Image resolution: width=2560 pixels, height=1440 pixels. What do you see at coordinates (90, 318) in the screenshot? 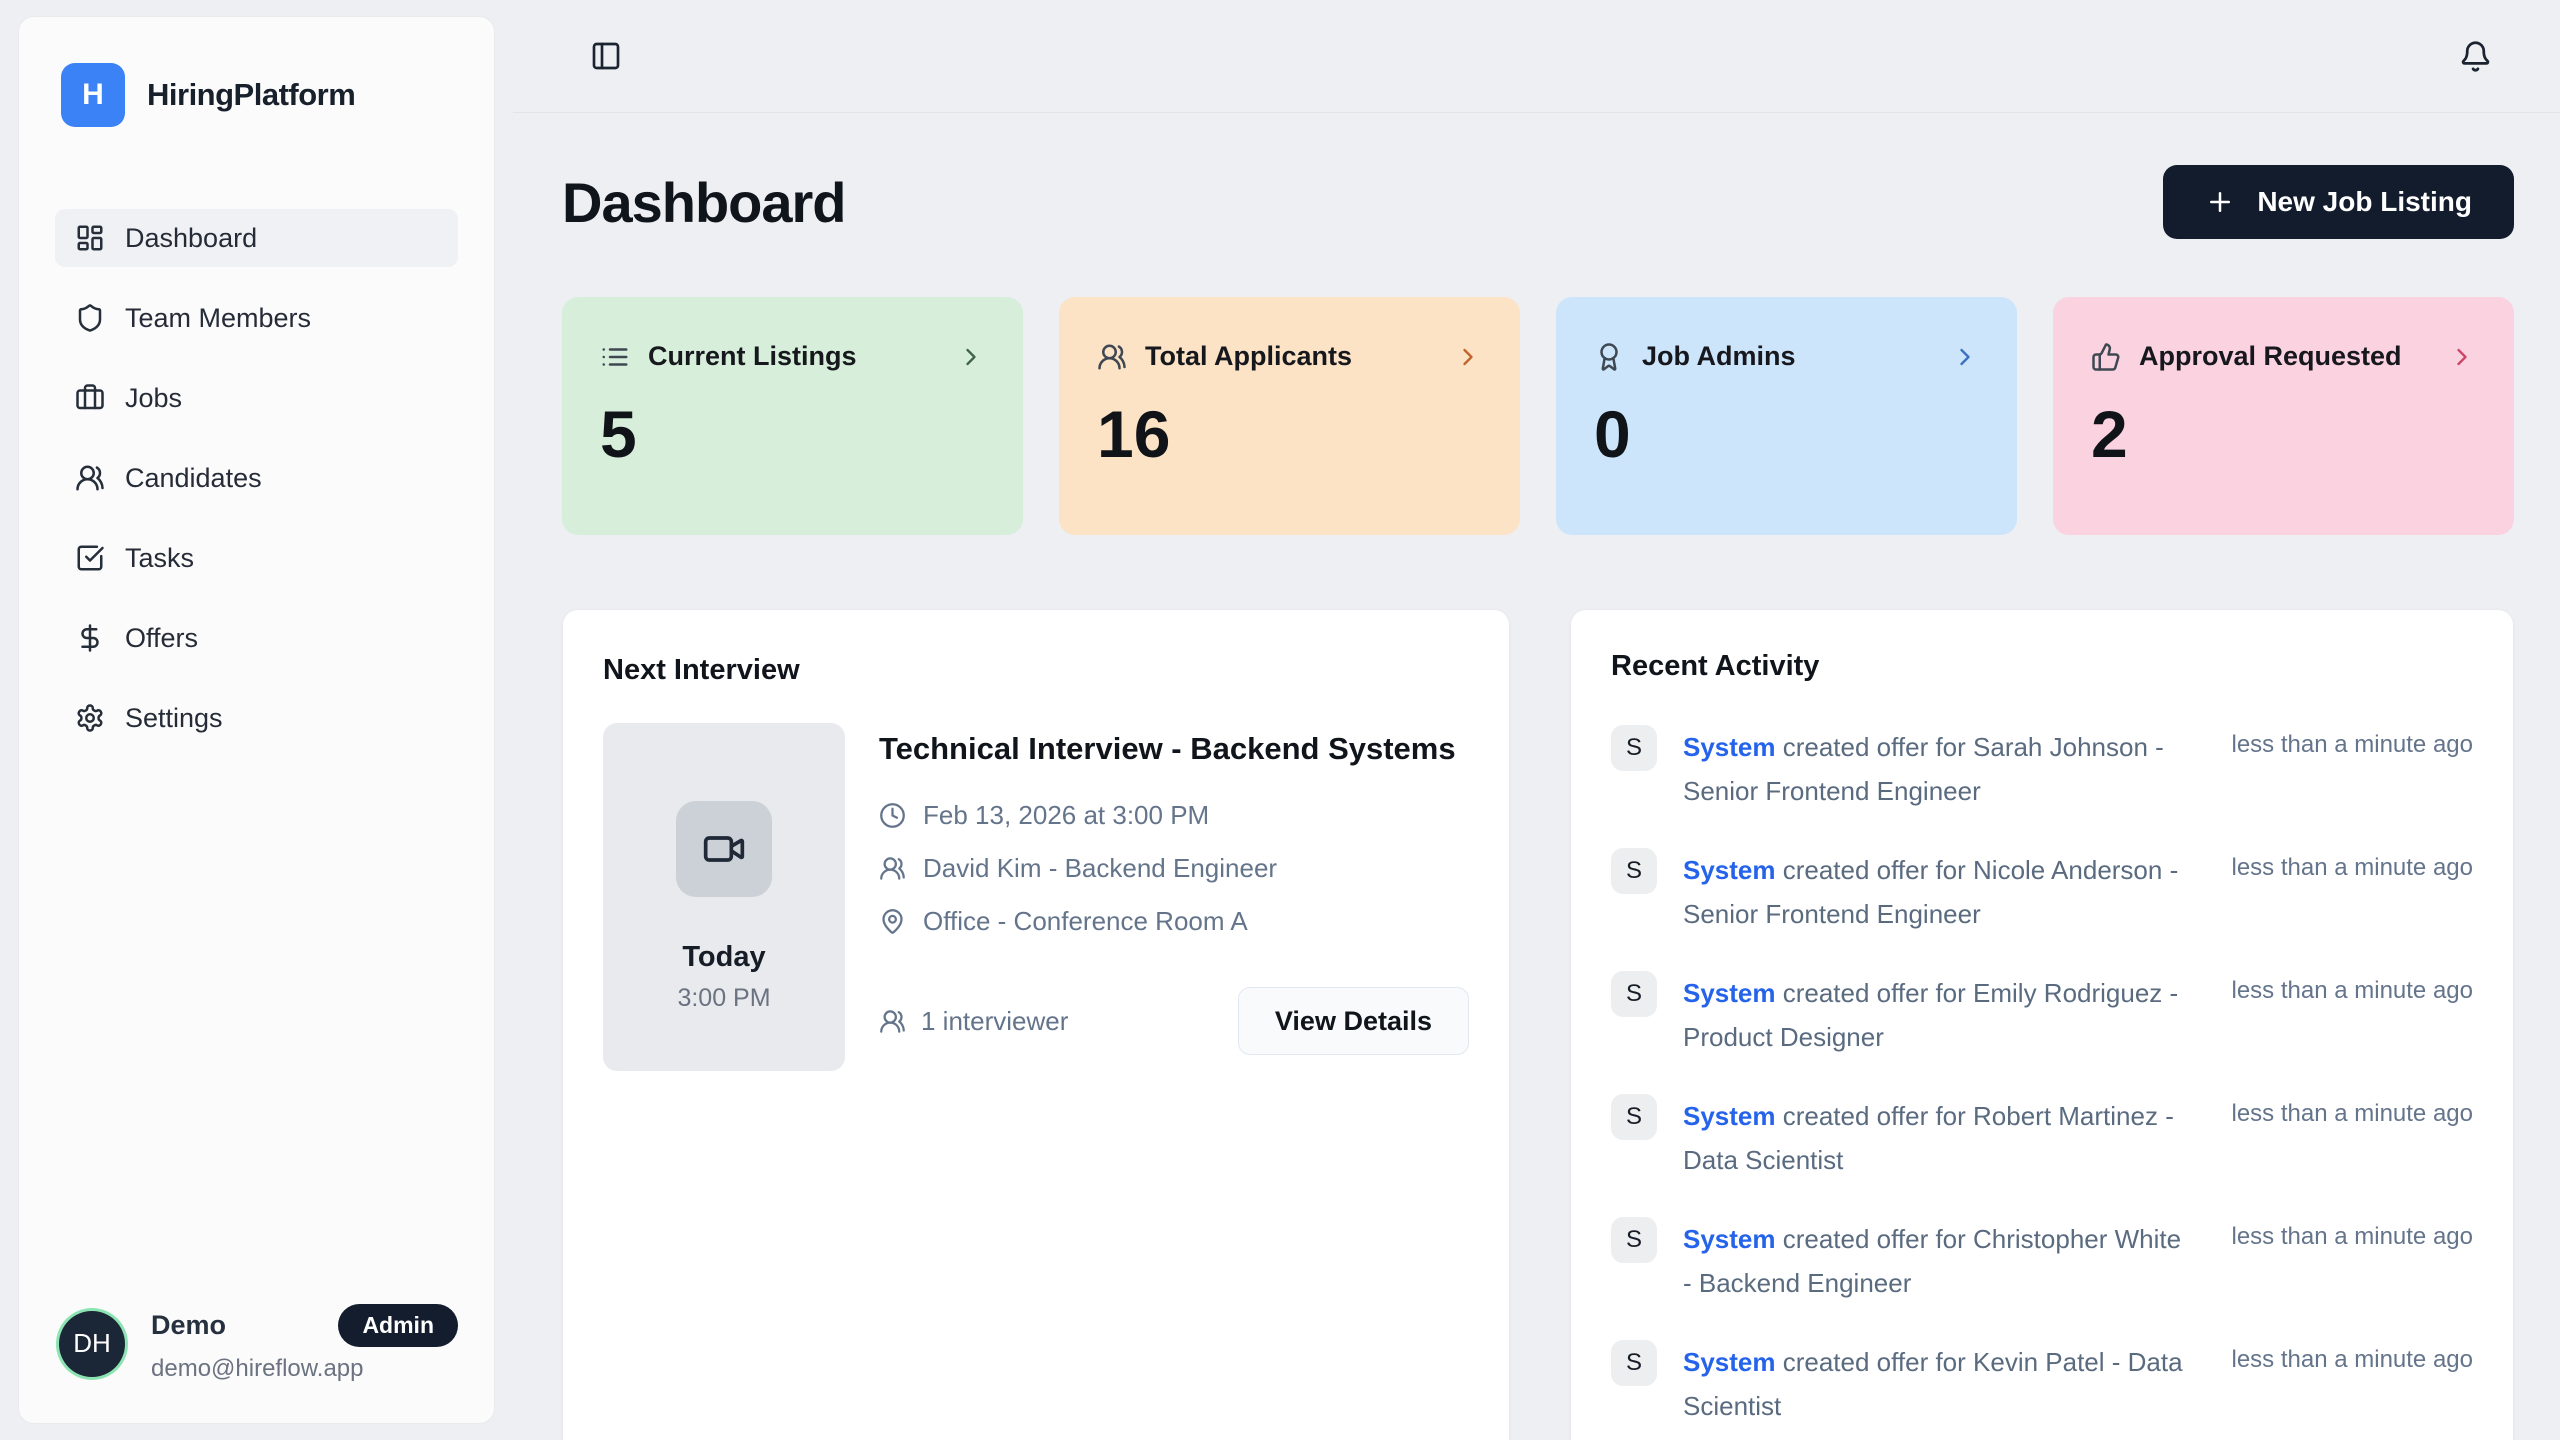
I see `shield-icon` at bounding box center [90, 318].